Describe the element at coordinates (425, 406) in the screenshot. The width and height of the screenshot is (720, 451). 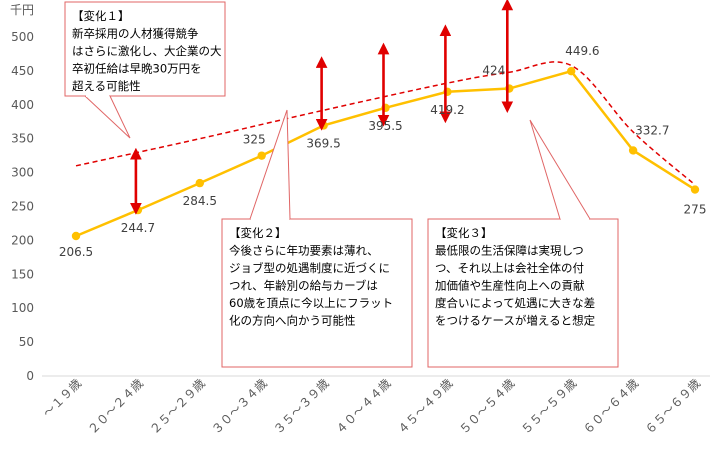
I see `x-tick-label: ４５～４９歳` at that location.